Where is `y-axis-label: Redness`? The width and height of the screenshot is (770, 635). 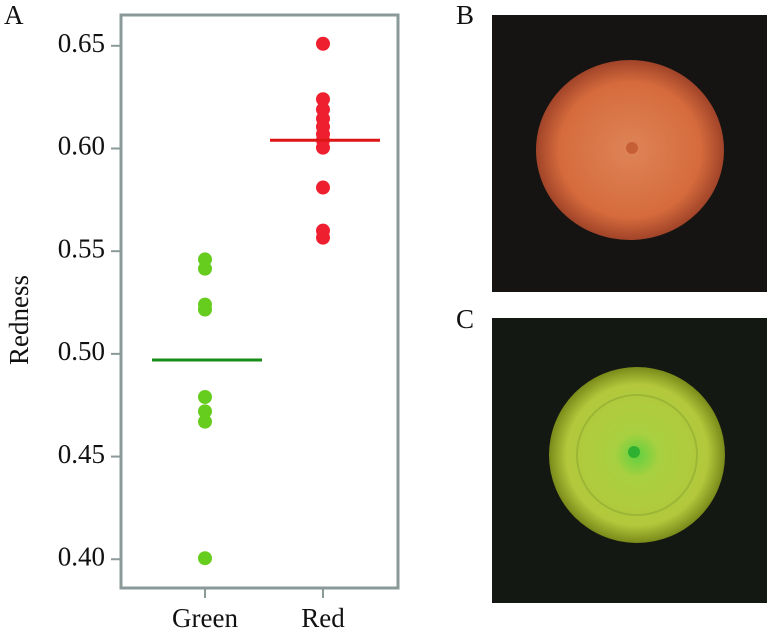
y-axis-label: Redness is located at coordinates (19, 320).